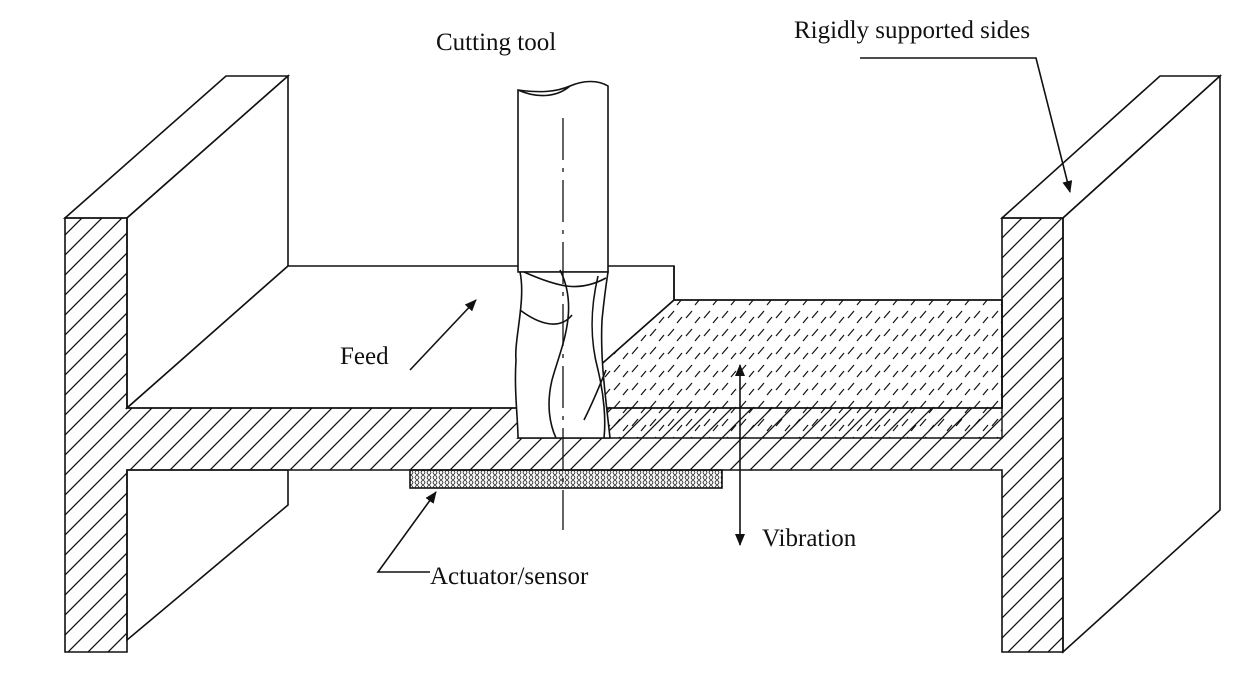  Describe the element at coordinates (509, 576) in the screenshot. I see `actuator-label: Actuator/sensor` at that location.